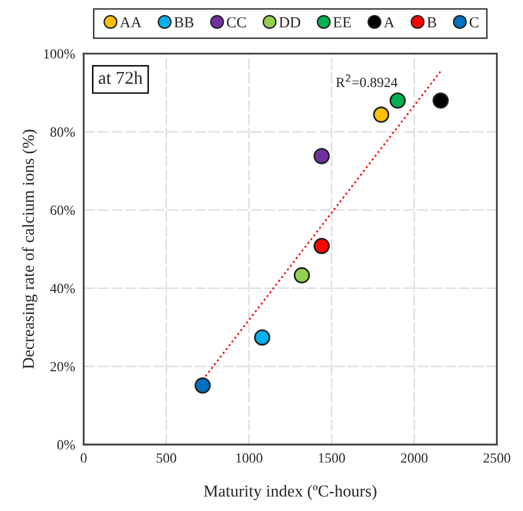  What do you see at coordinates (289, 22) in the screenshot?
I see `legend-label: DD` at bounding box center [289, 22].